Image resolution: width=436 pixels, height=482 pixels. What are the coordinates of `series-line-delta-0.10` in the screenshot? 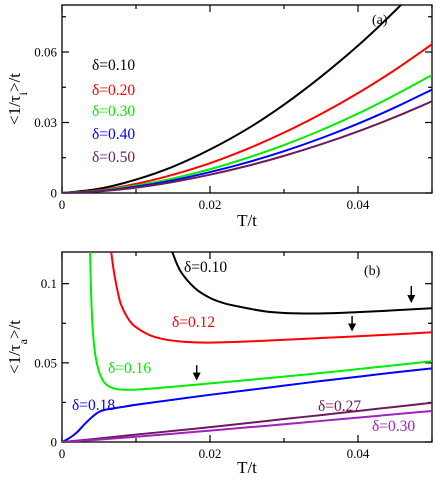 It's located at (301, 283).